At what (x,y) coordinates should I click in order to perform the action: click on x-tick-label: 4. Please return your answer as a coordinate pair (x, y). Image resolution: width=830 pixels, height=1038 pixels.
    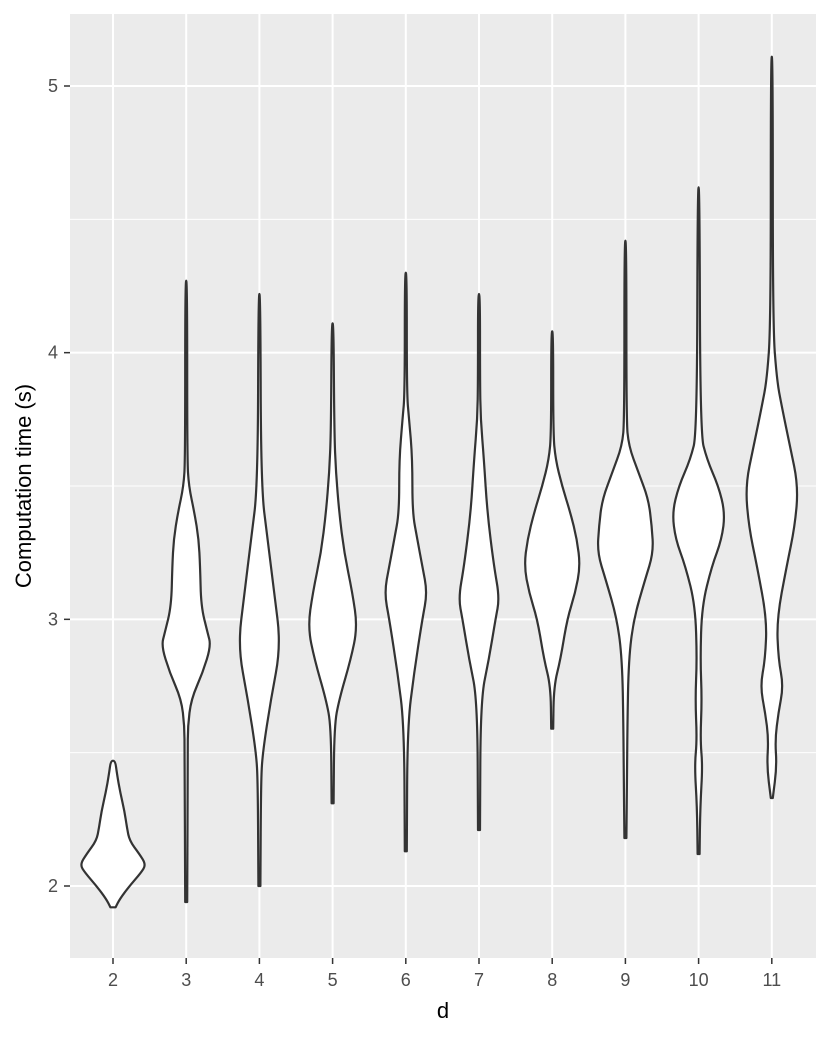
    Looking at the image, I should click on (259, 980).